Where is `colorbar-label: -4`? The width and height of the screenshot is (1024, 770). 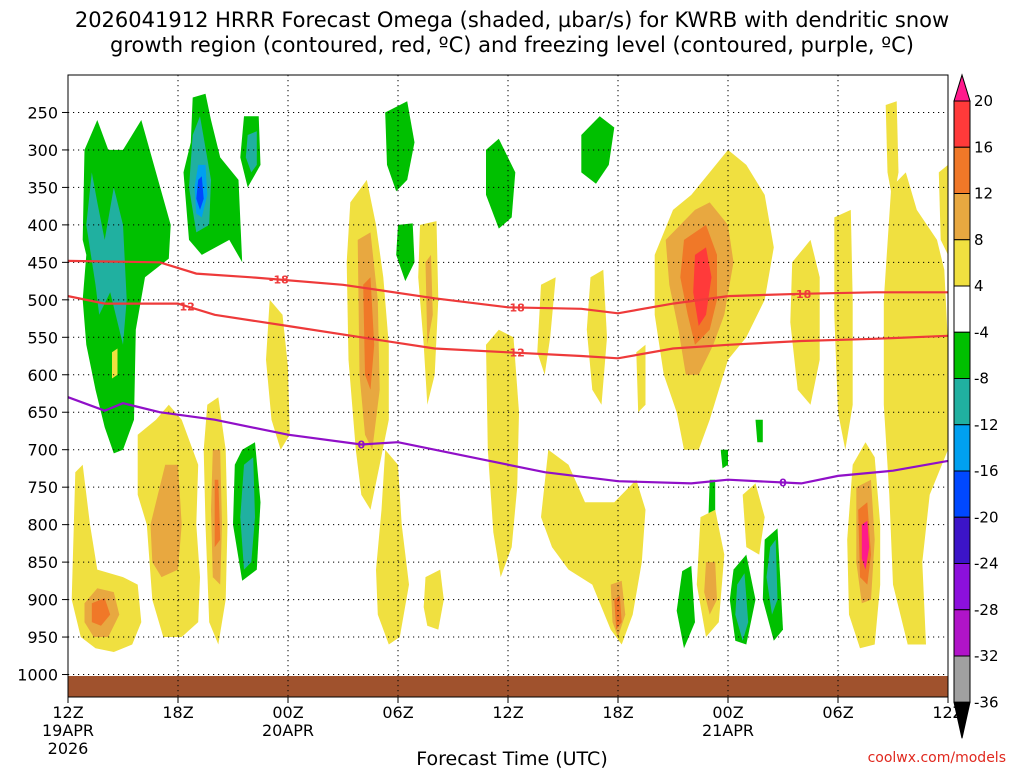
colorbar-label: -4 is located at coordinates (981, 332).